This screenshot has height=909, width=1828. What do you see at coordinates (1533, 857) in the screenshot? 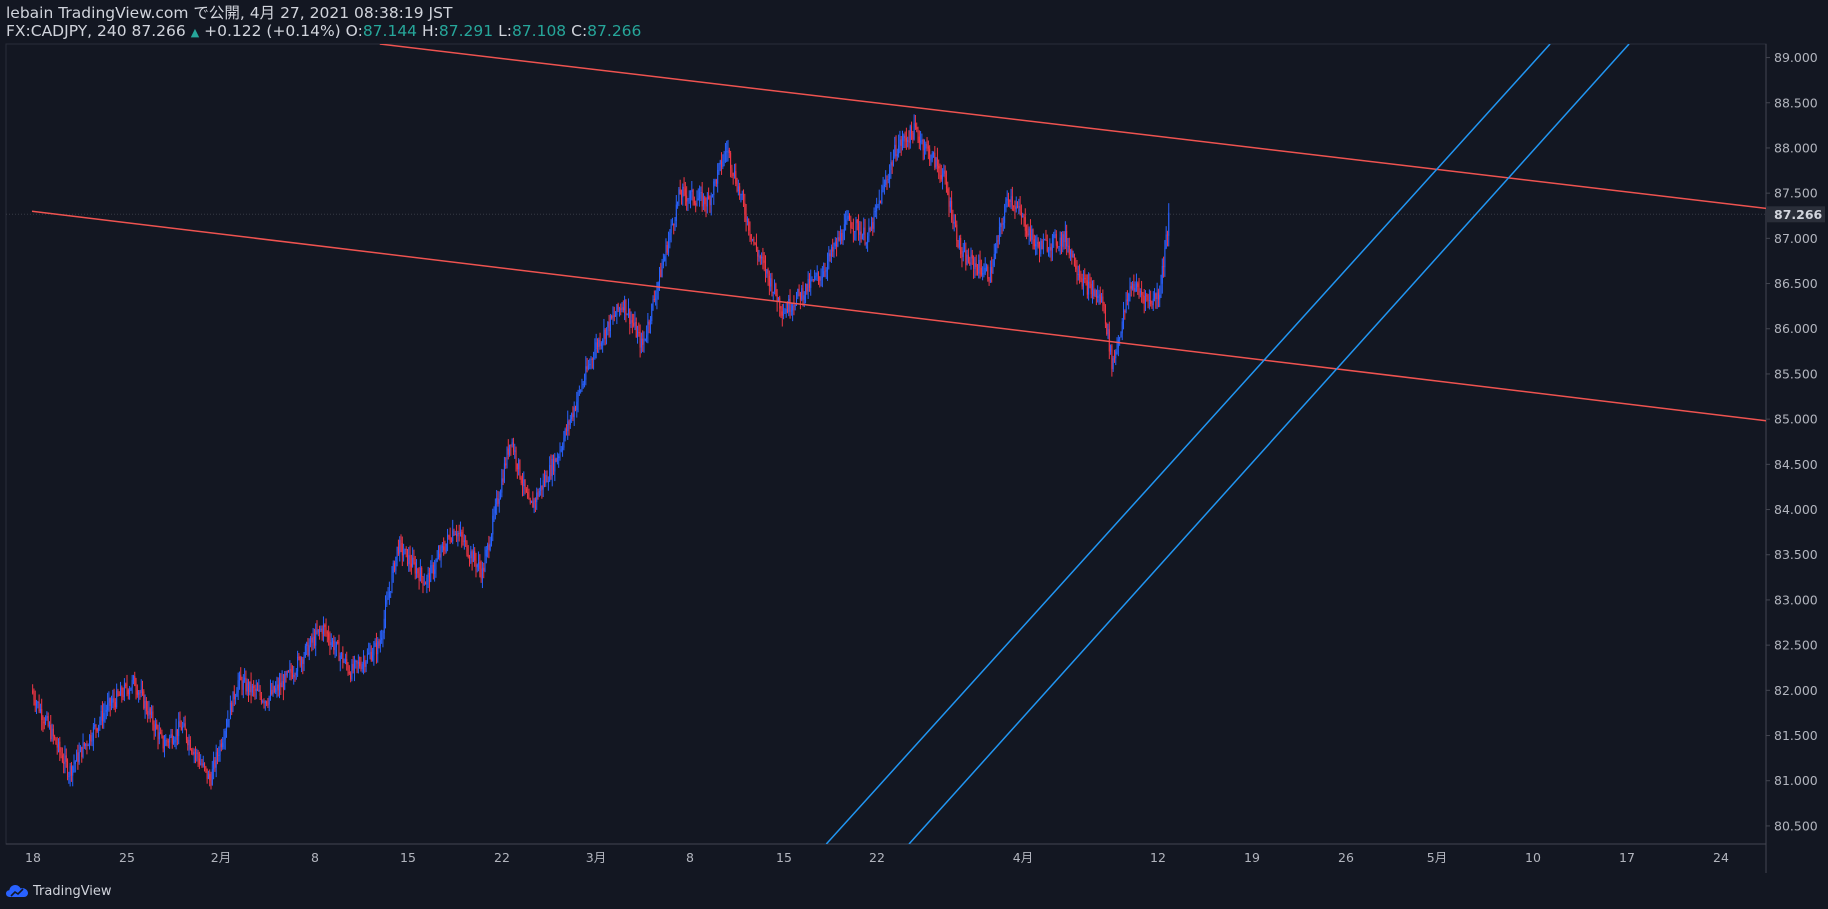
I see `x-tick-label: 10` at bounding box center [1533, 857].